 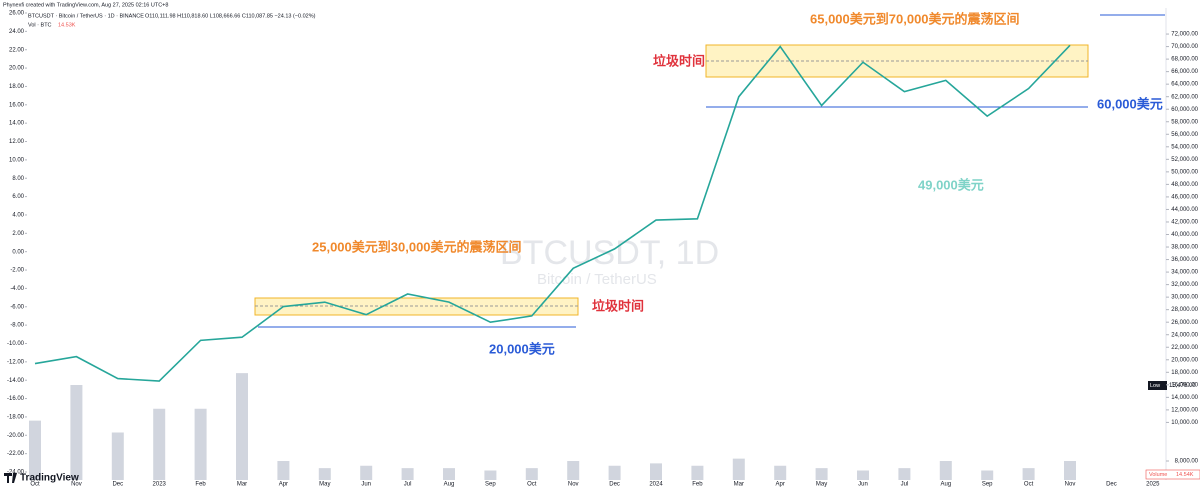 I want to click on y-tick-label: 28,000.00, so click(x=1184, y=310).